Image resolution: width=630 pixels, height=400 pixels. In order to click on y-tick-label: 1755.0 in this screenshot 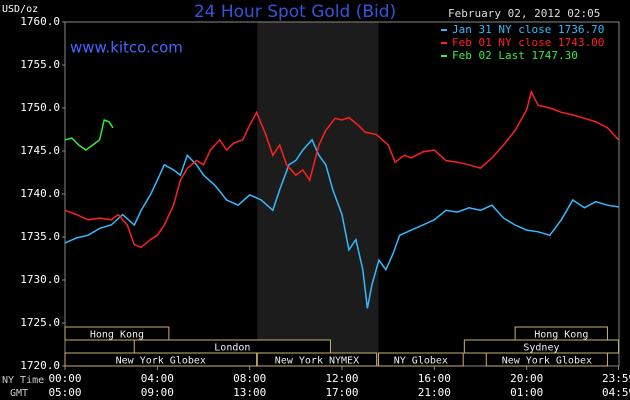, I will do `click(40, 64)`.